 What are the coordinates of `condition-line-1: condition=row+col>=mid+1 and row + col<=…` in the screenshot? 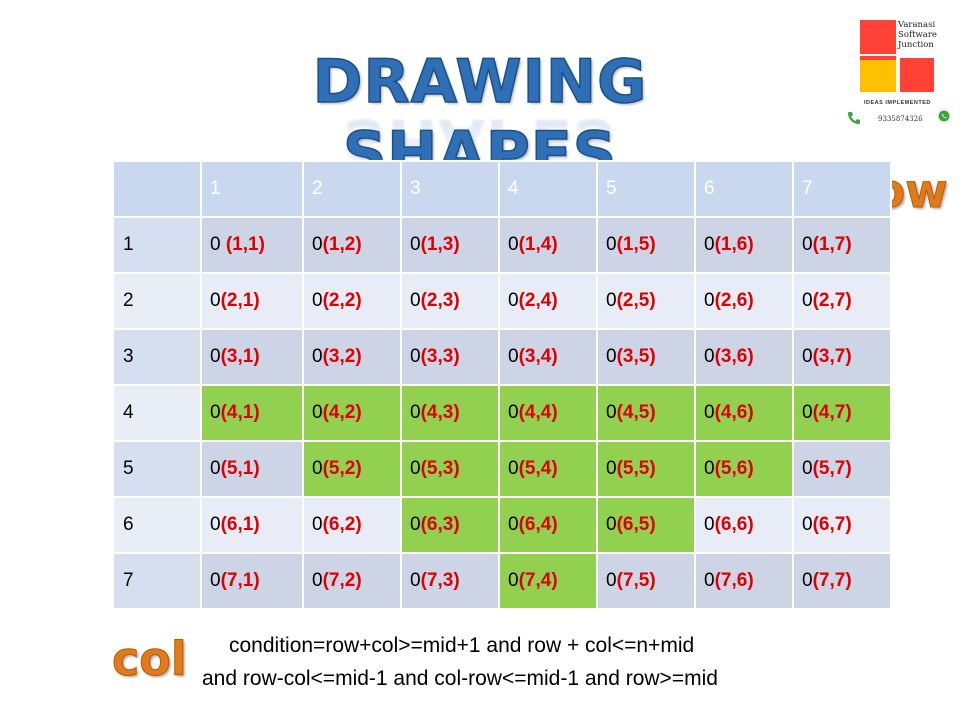 It's located at (462, 645).